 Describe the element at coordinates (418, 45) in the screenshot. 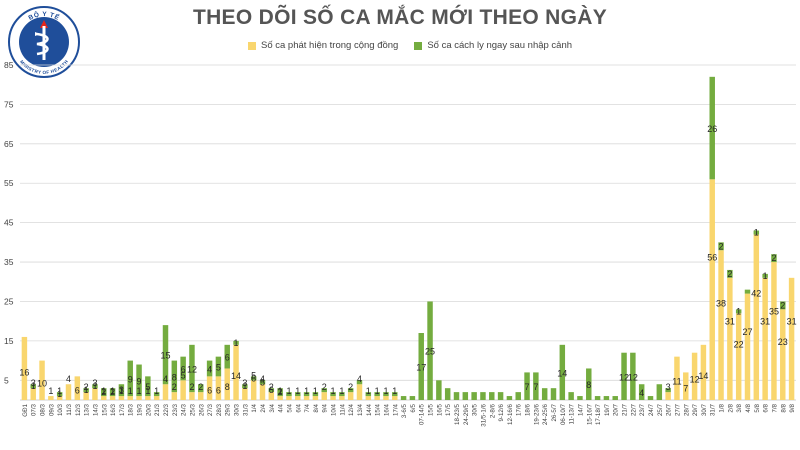

I see `legend-swatch-quarantine` at that location.